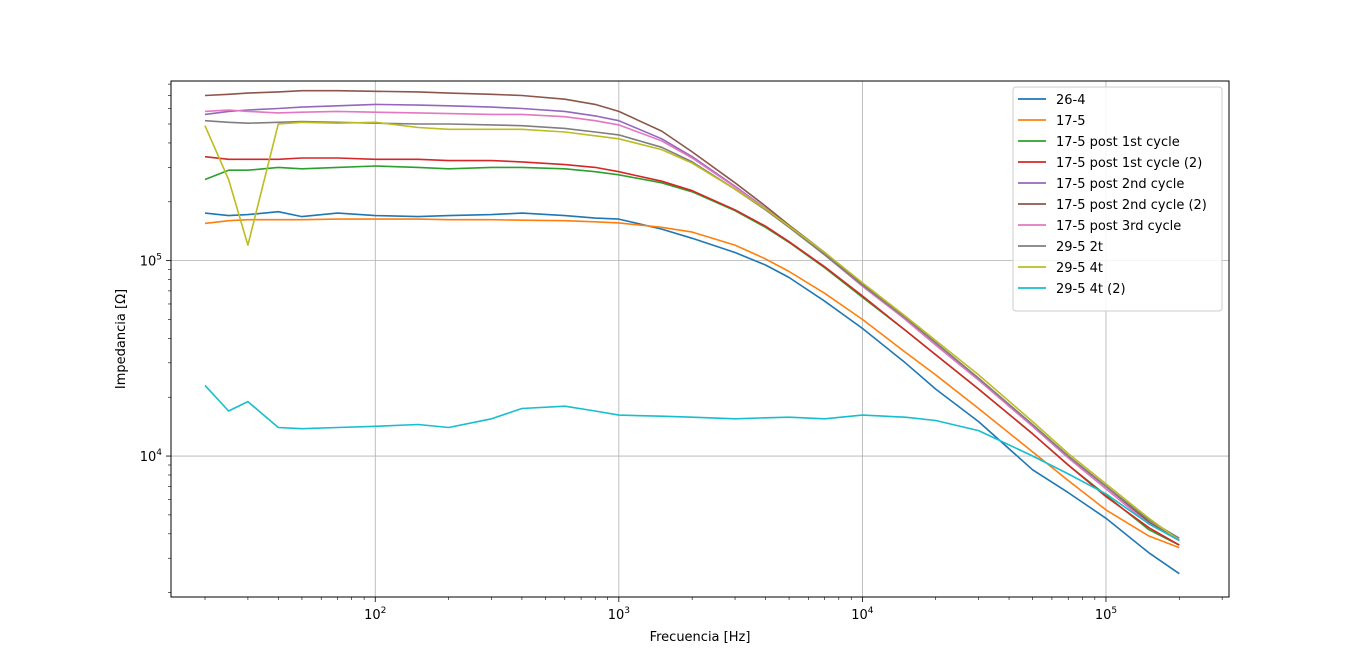  I want to click on x-tick-label: 10³, so click(619, 614).